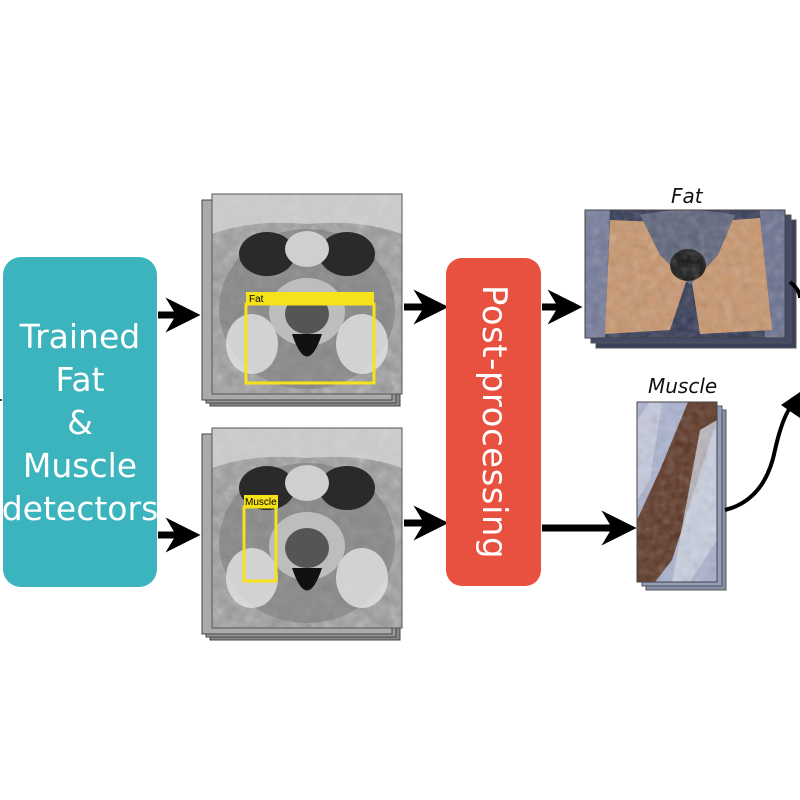 Image resolution: width=800 pixels, height=800 pixels. What do you see at coordinates (80, 465) in the screenshot?
I see `detector-line-4: Muscle` at bounding box center [80, 465].